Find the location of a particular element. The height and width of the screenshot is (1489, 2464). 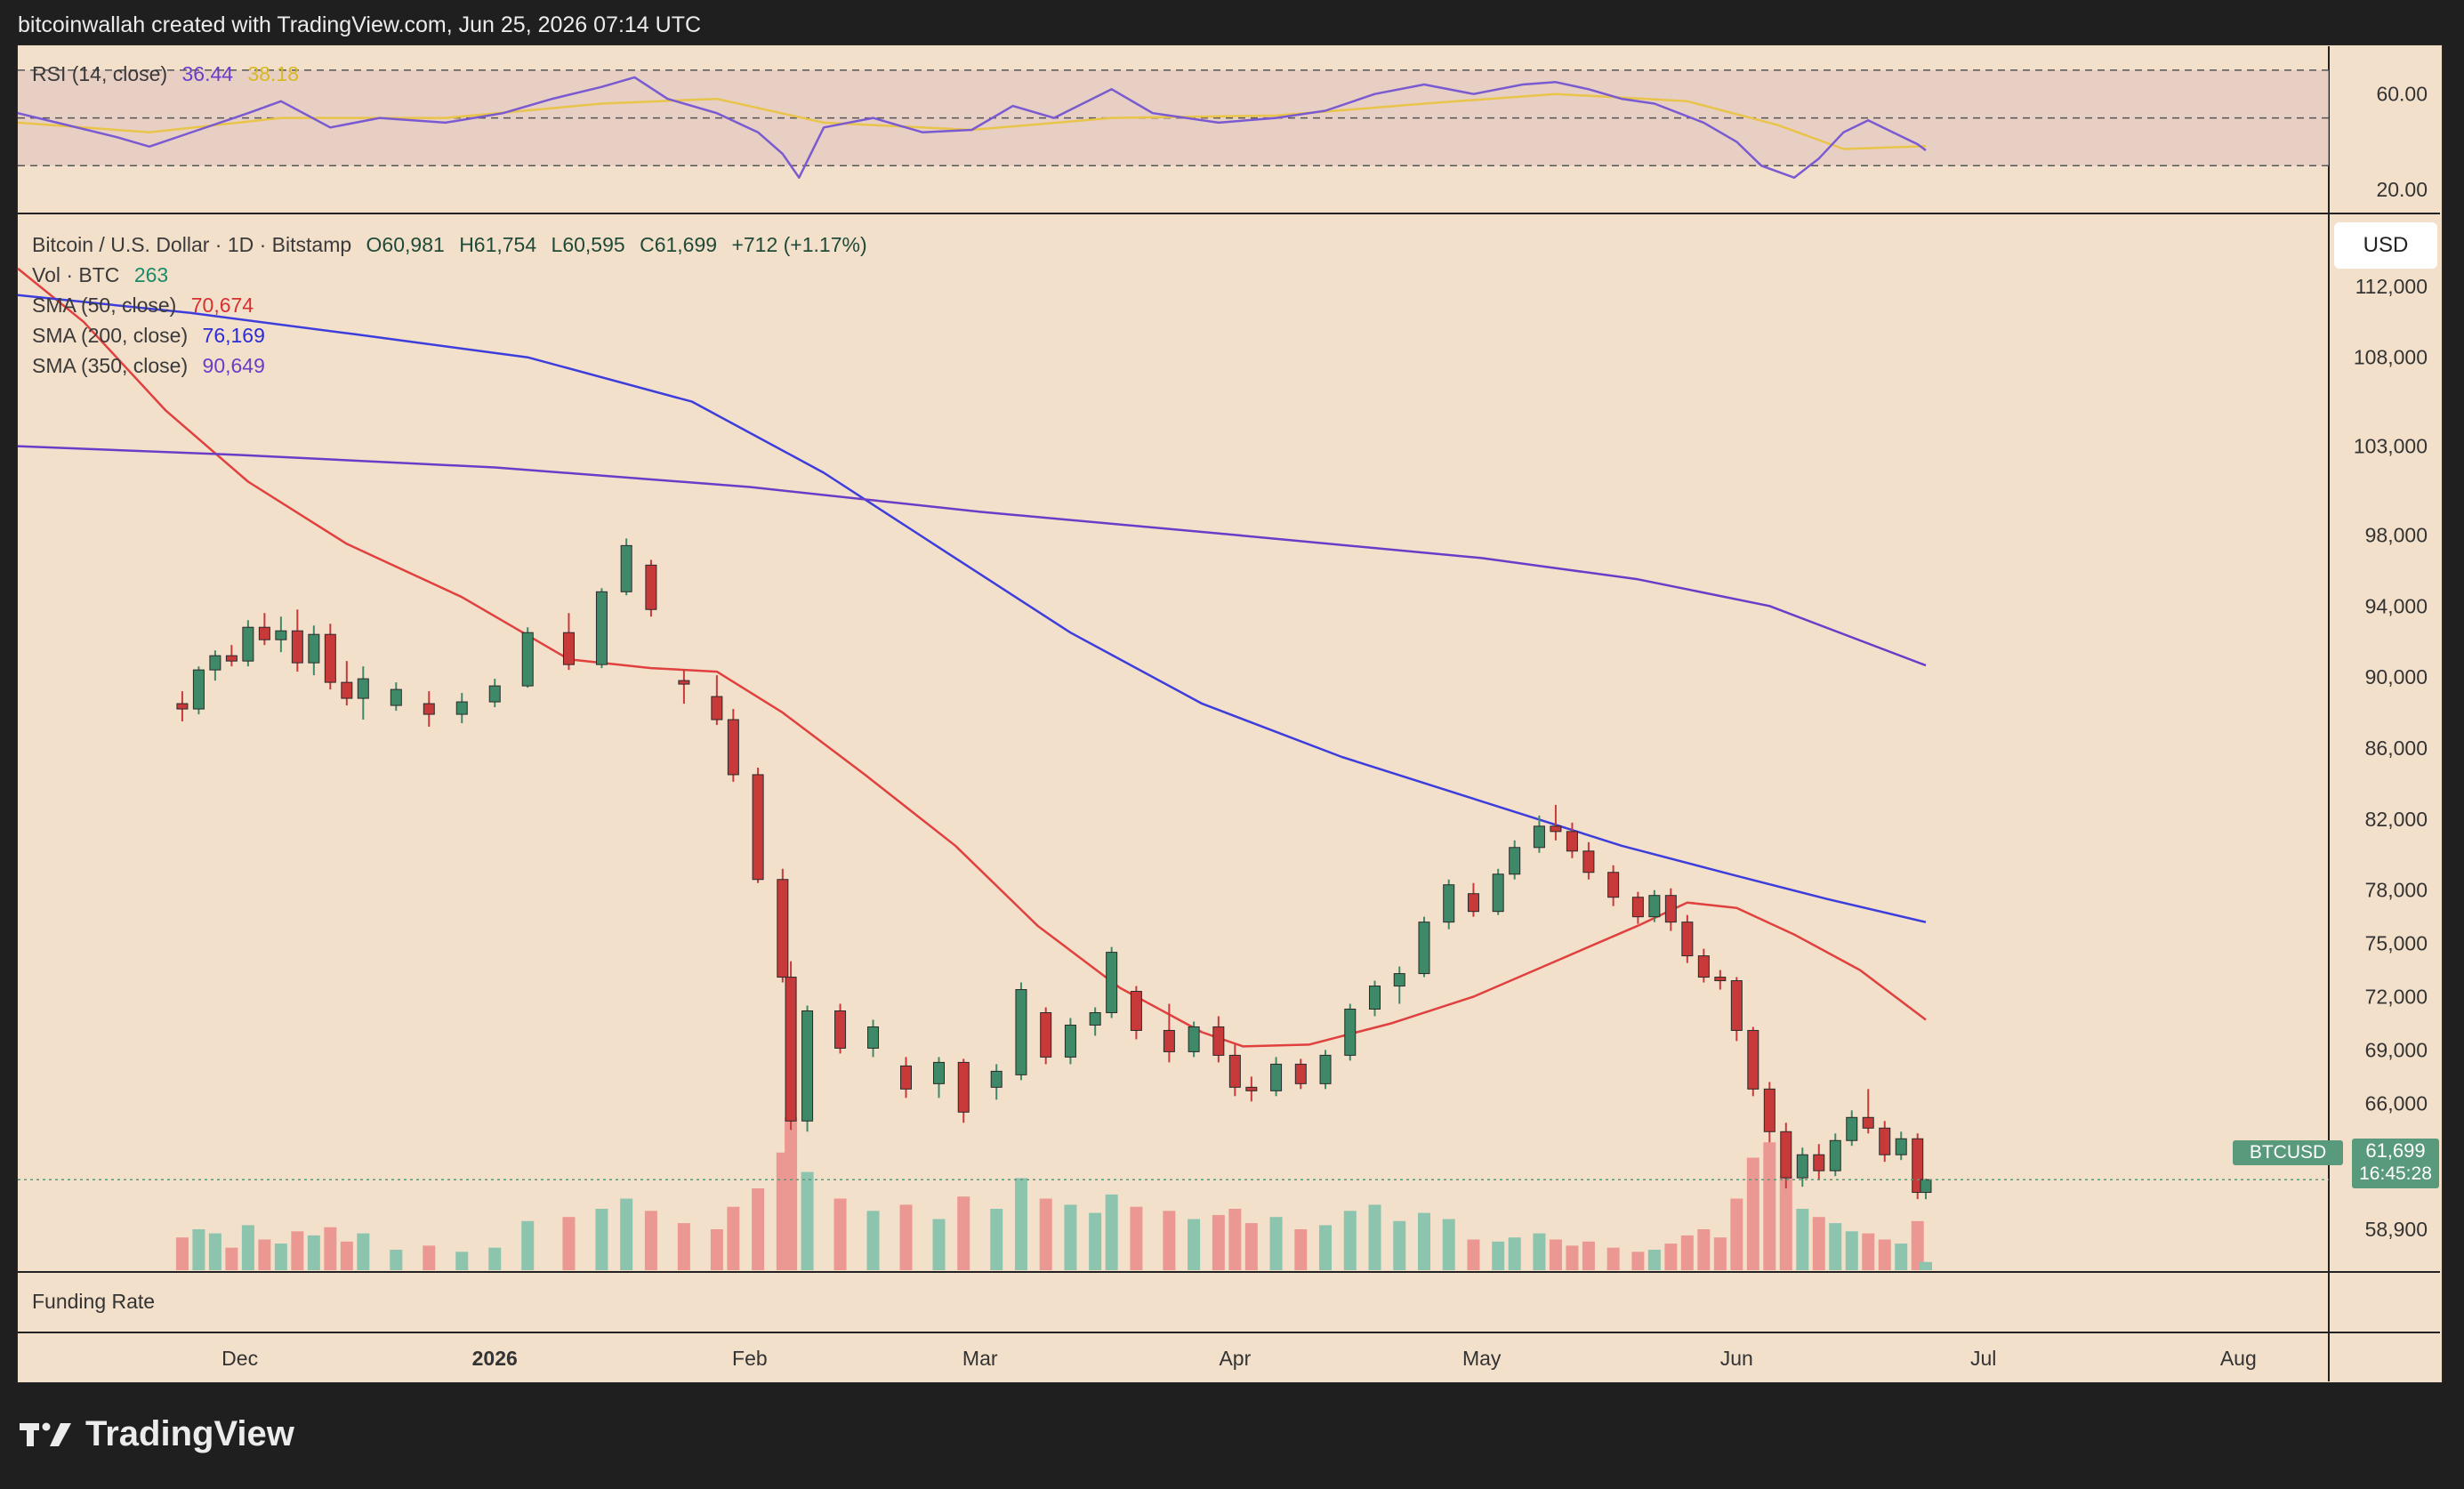

volume-legend: Vol · BTC 263 is located at coordinates (105, 275).